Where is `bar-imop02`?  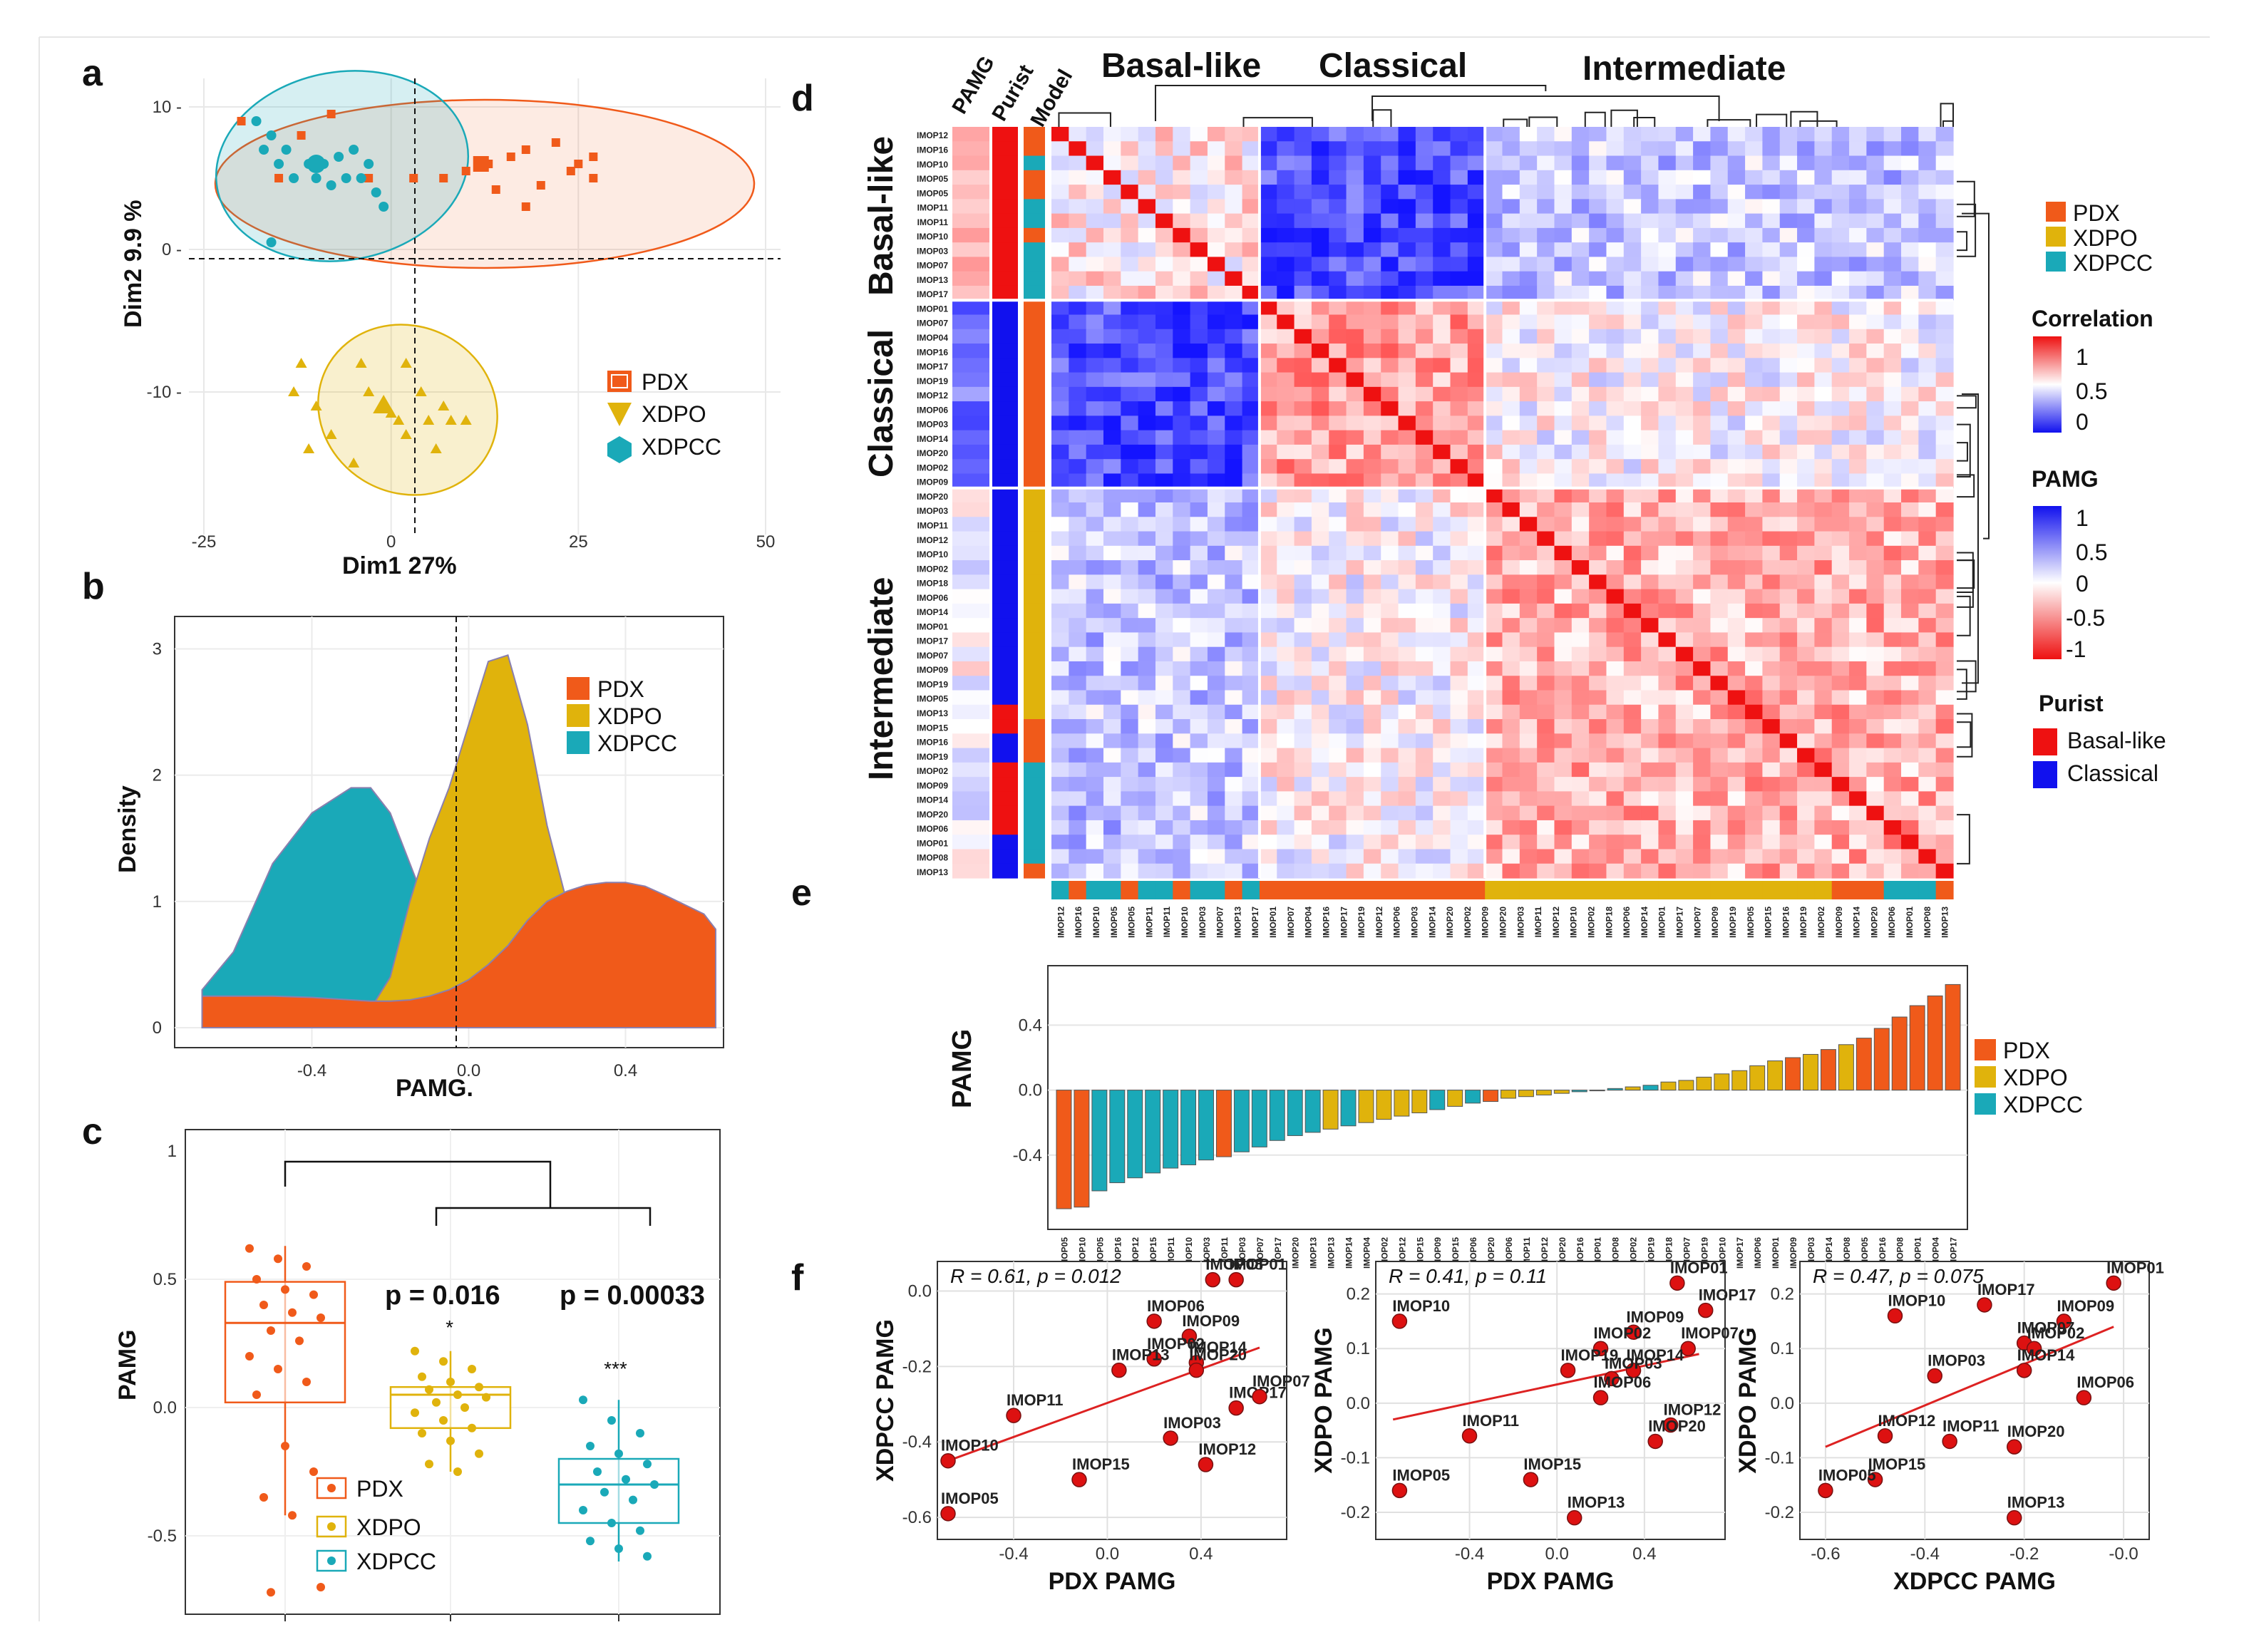
bar-imop02 is located at coordinates (1384, 1105).